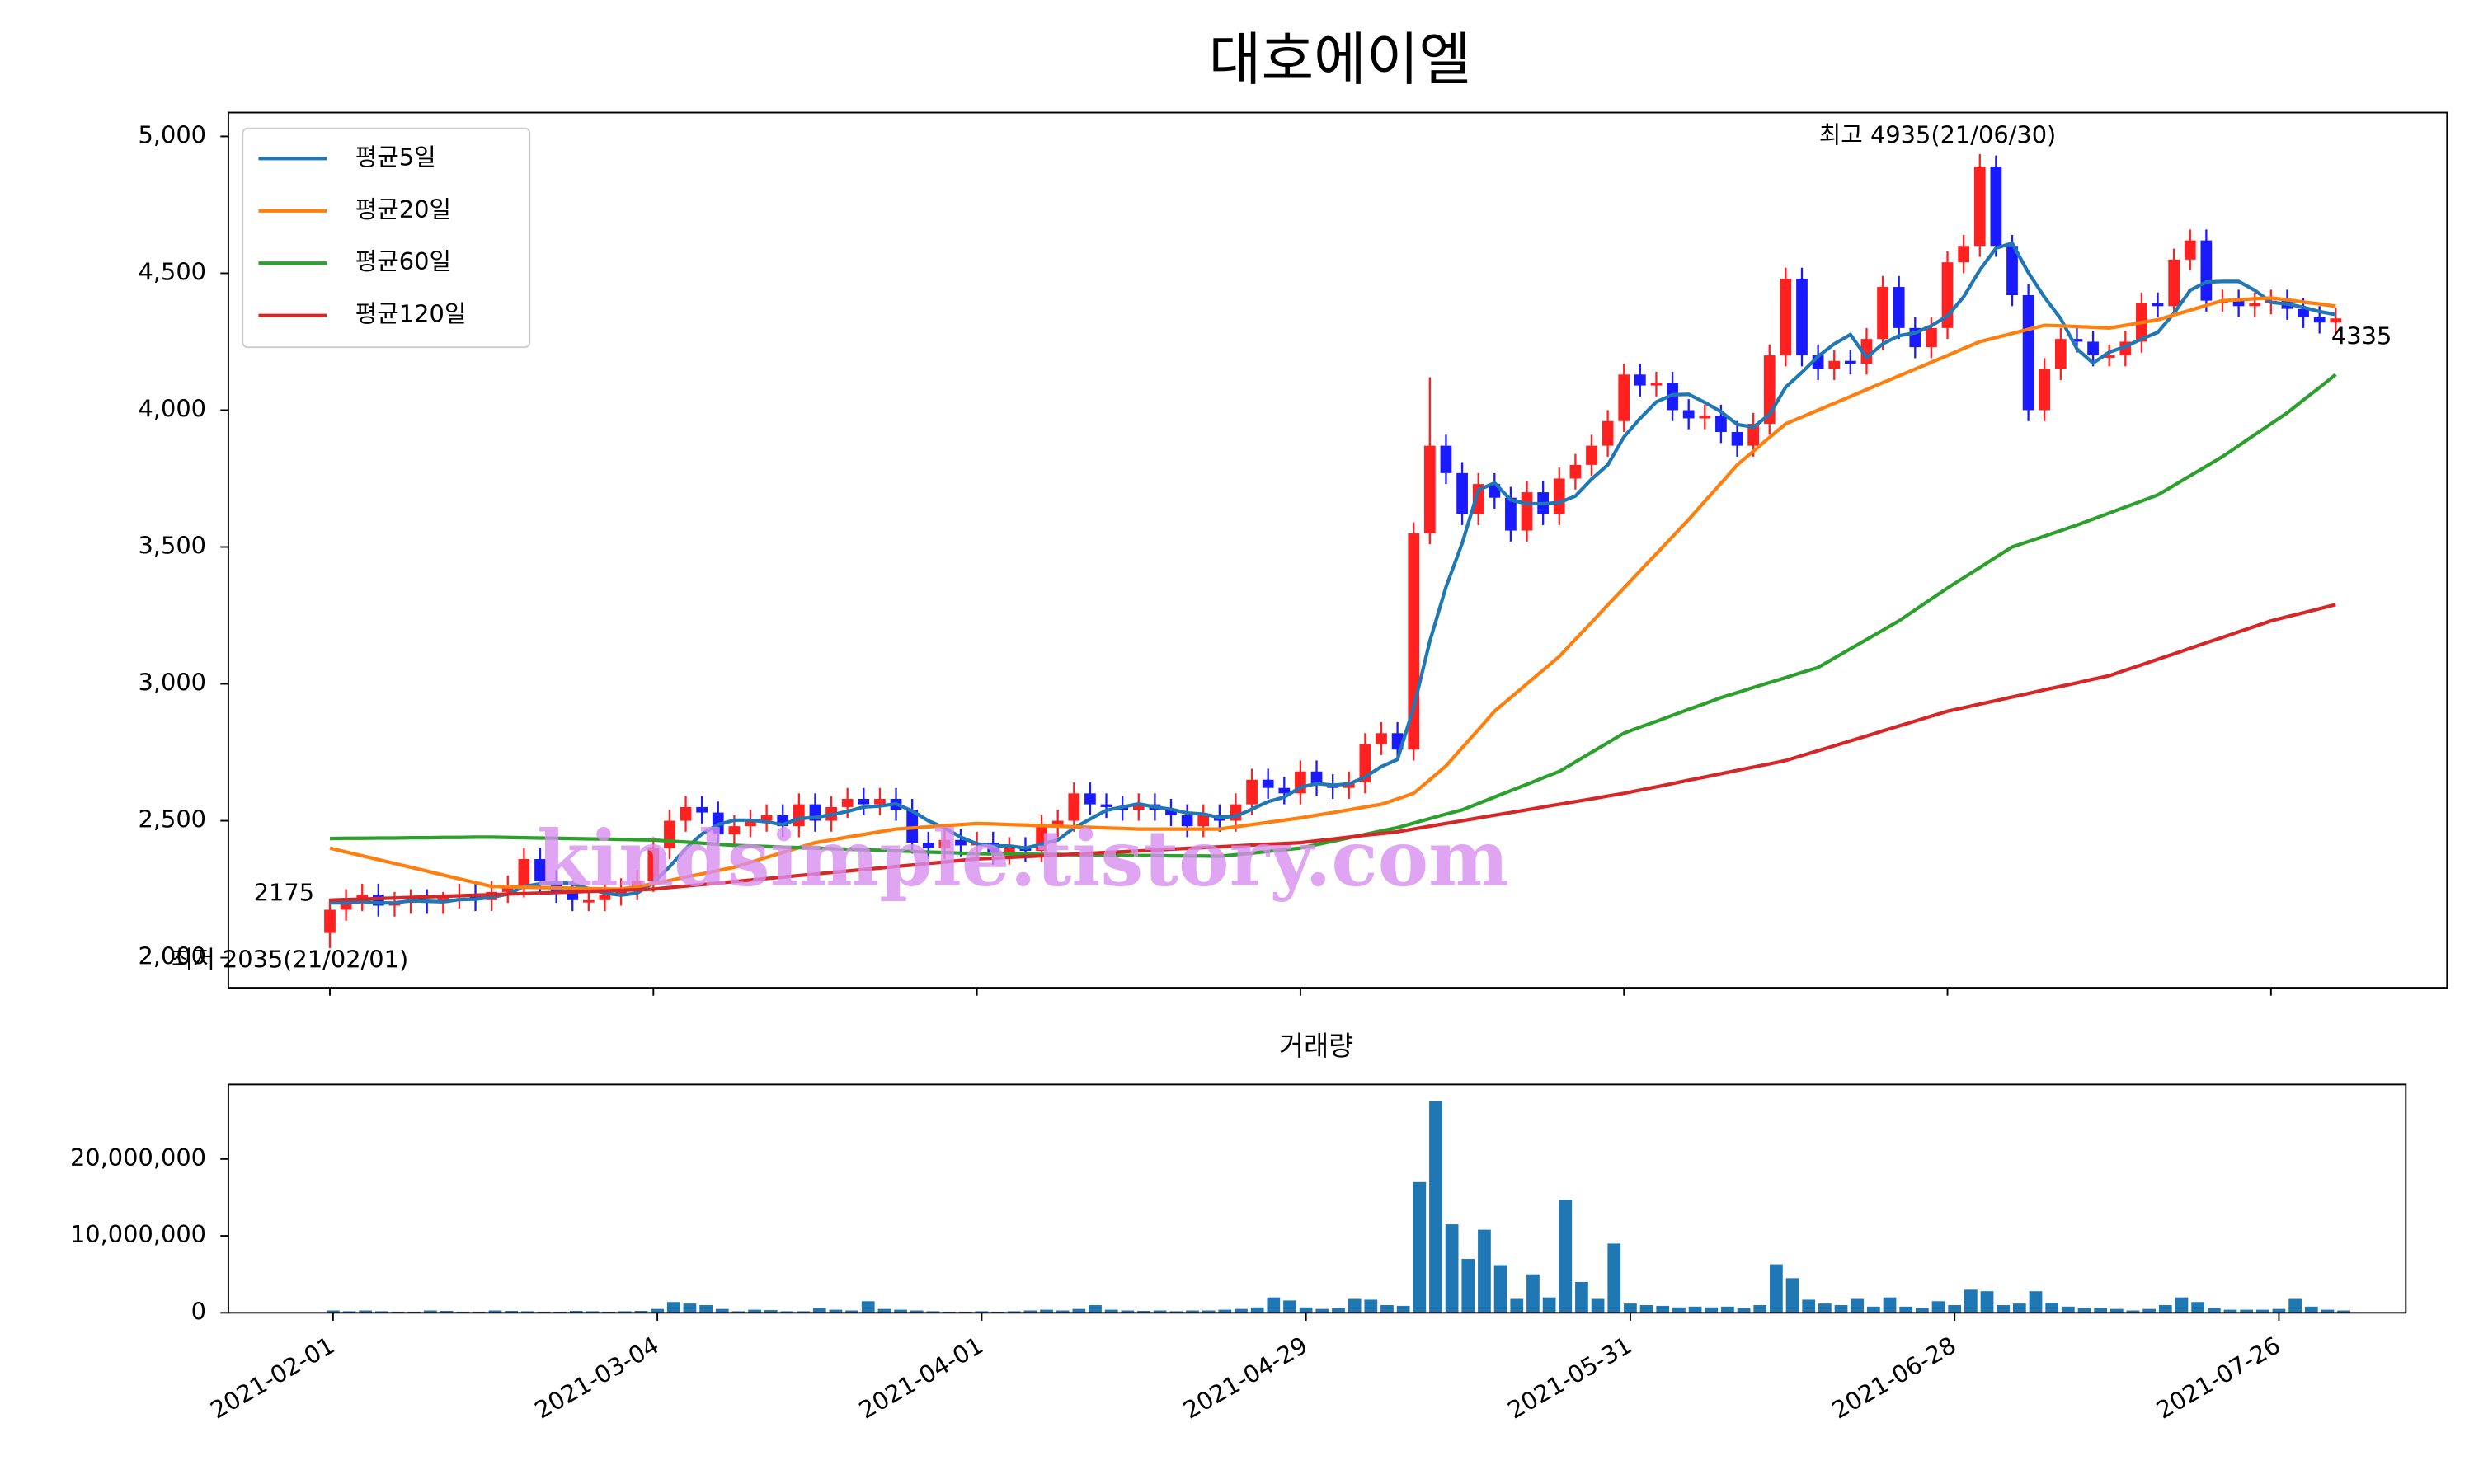  What do you see at coordinates (172, 956) in the screenshot?
I see `y-tick-label: 2,000` at bounding box center [172, 956].